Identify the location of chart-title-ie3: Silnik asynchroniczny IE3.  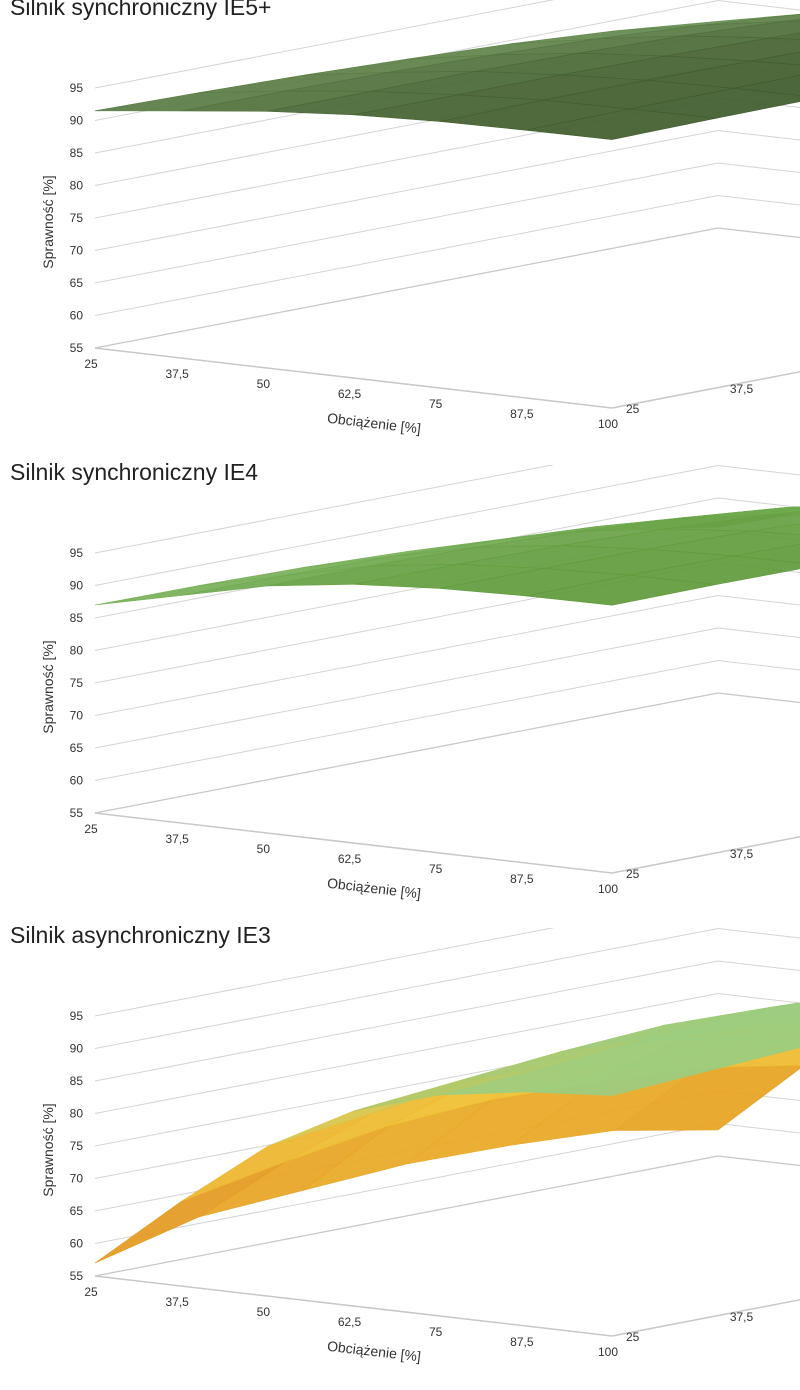
(140, 935).